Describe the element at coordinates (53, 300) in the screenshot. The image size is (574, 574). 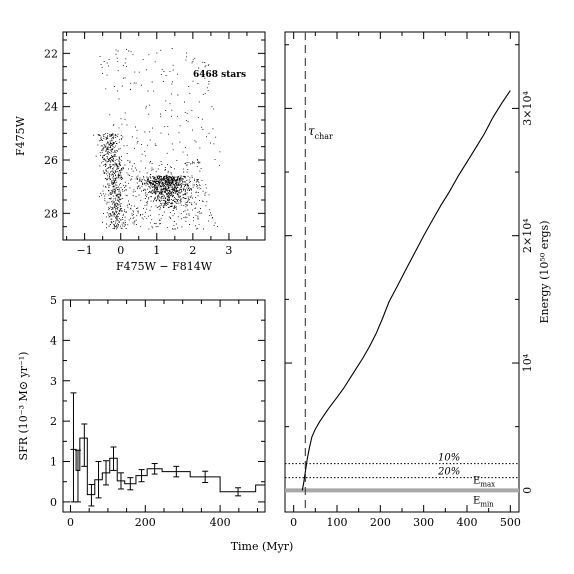
I see `sfr-ytick-label: 5` at that location.